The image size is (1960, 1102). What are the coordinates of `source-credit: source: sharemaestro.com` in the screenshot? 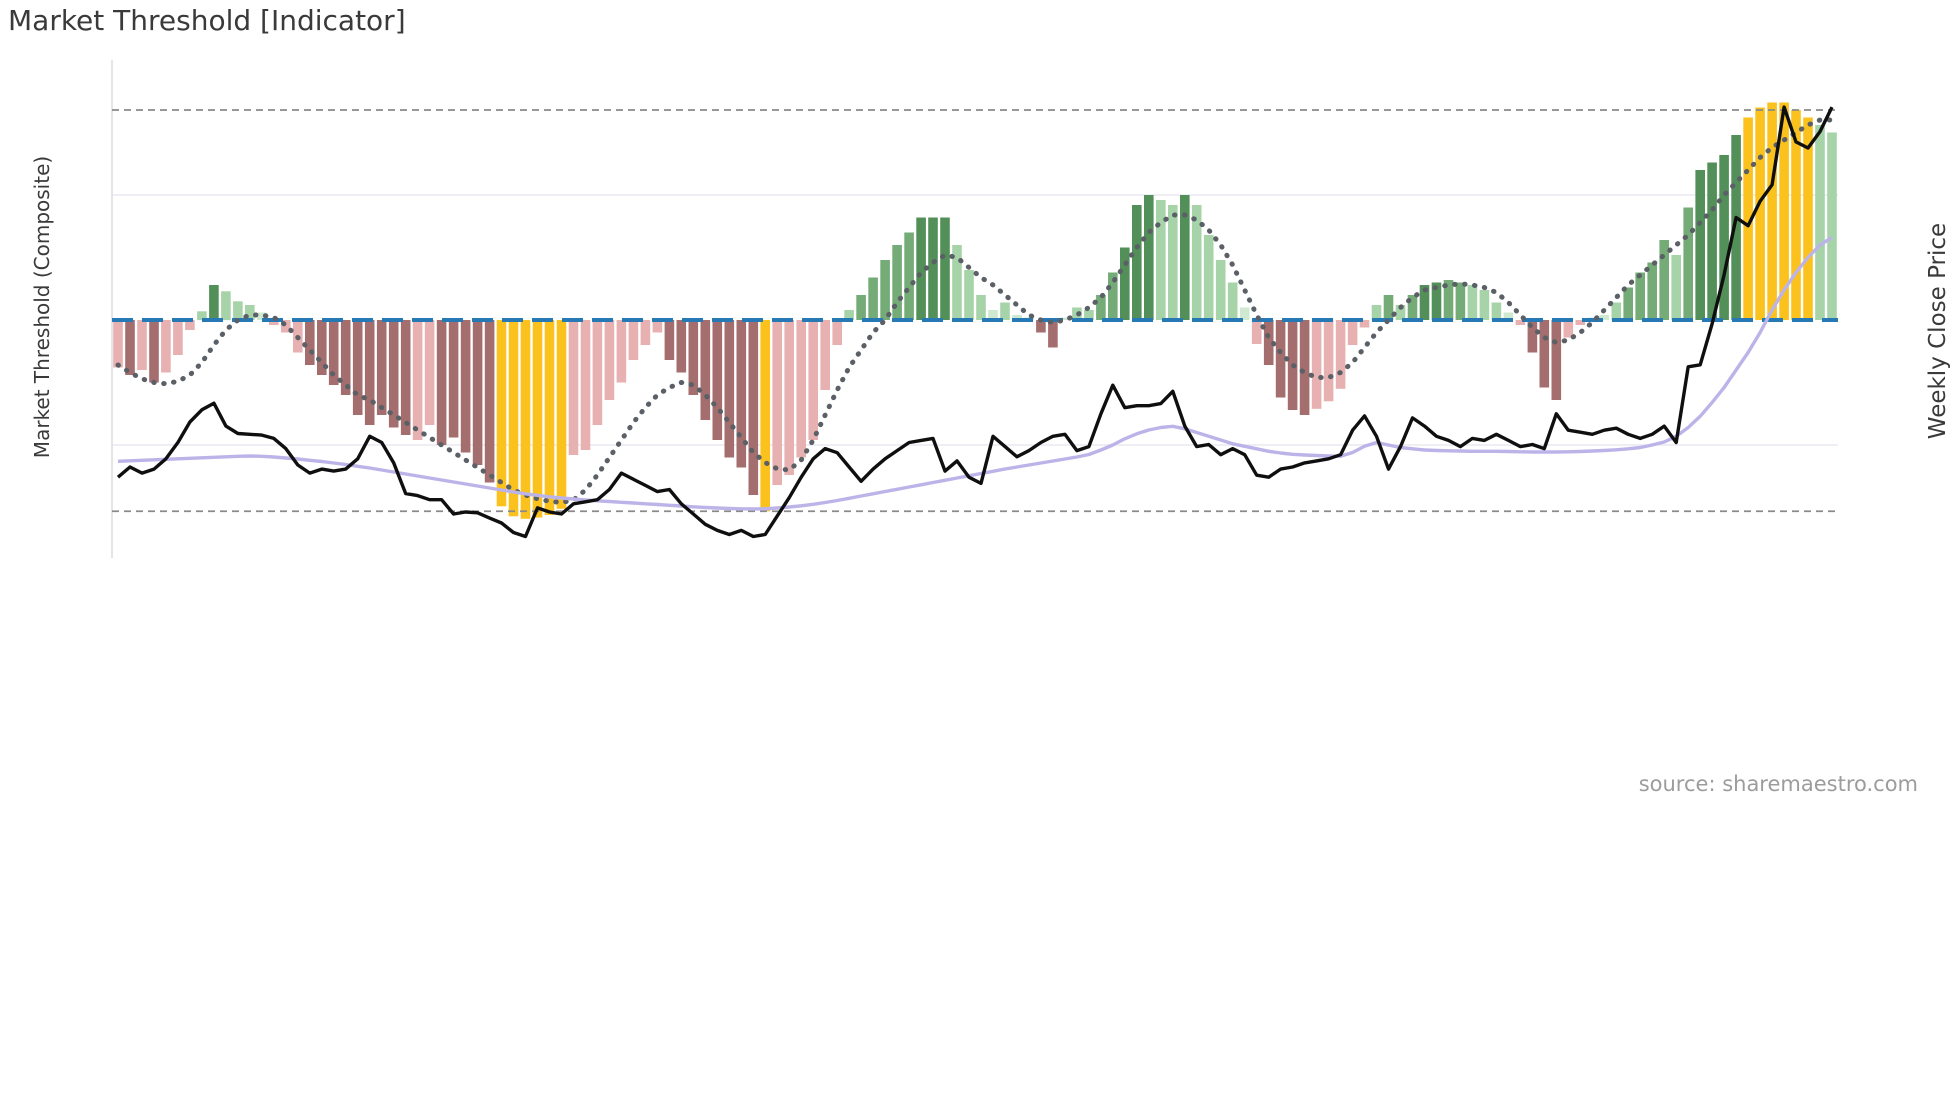 It's located at (1778, 784).